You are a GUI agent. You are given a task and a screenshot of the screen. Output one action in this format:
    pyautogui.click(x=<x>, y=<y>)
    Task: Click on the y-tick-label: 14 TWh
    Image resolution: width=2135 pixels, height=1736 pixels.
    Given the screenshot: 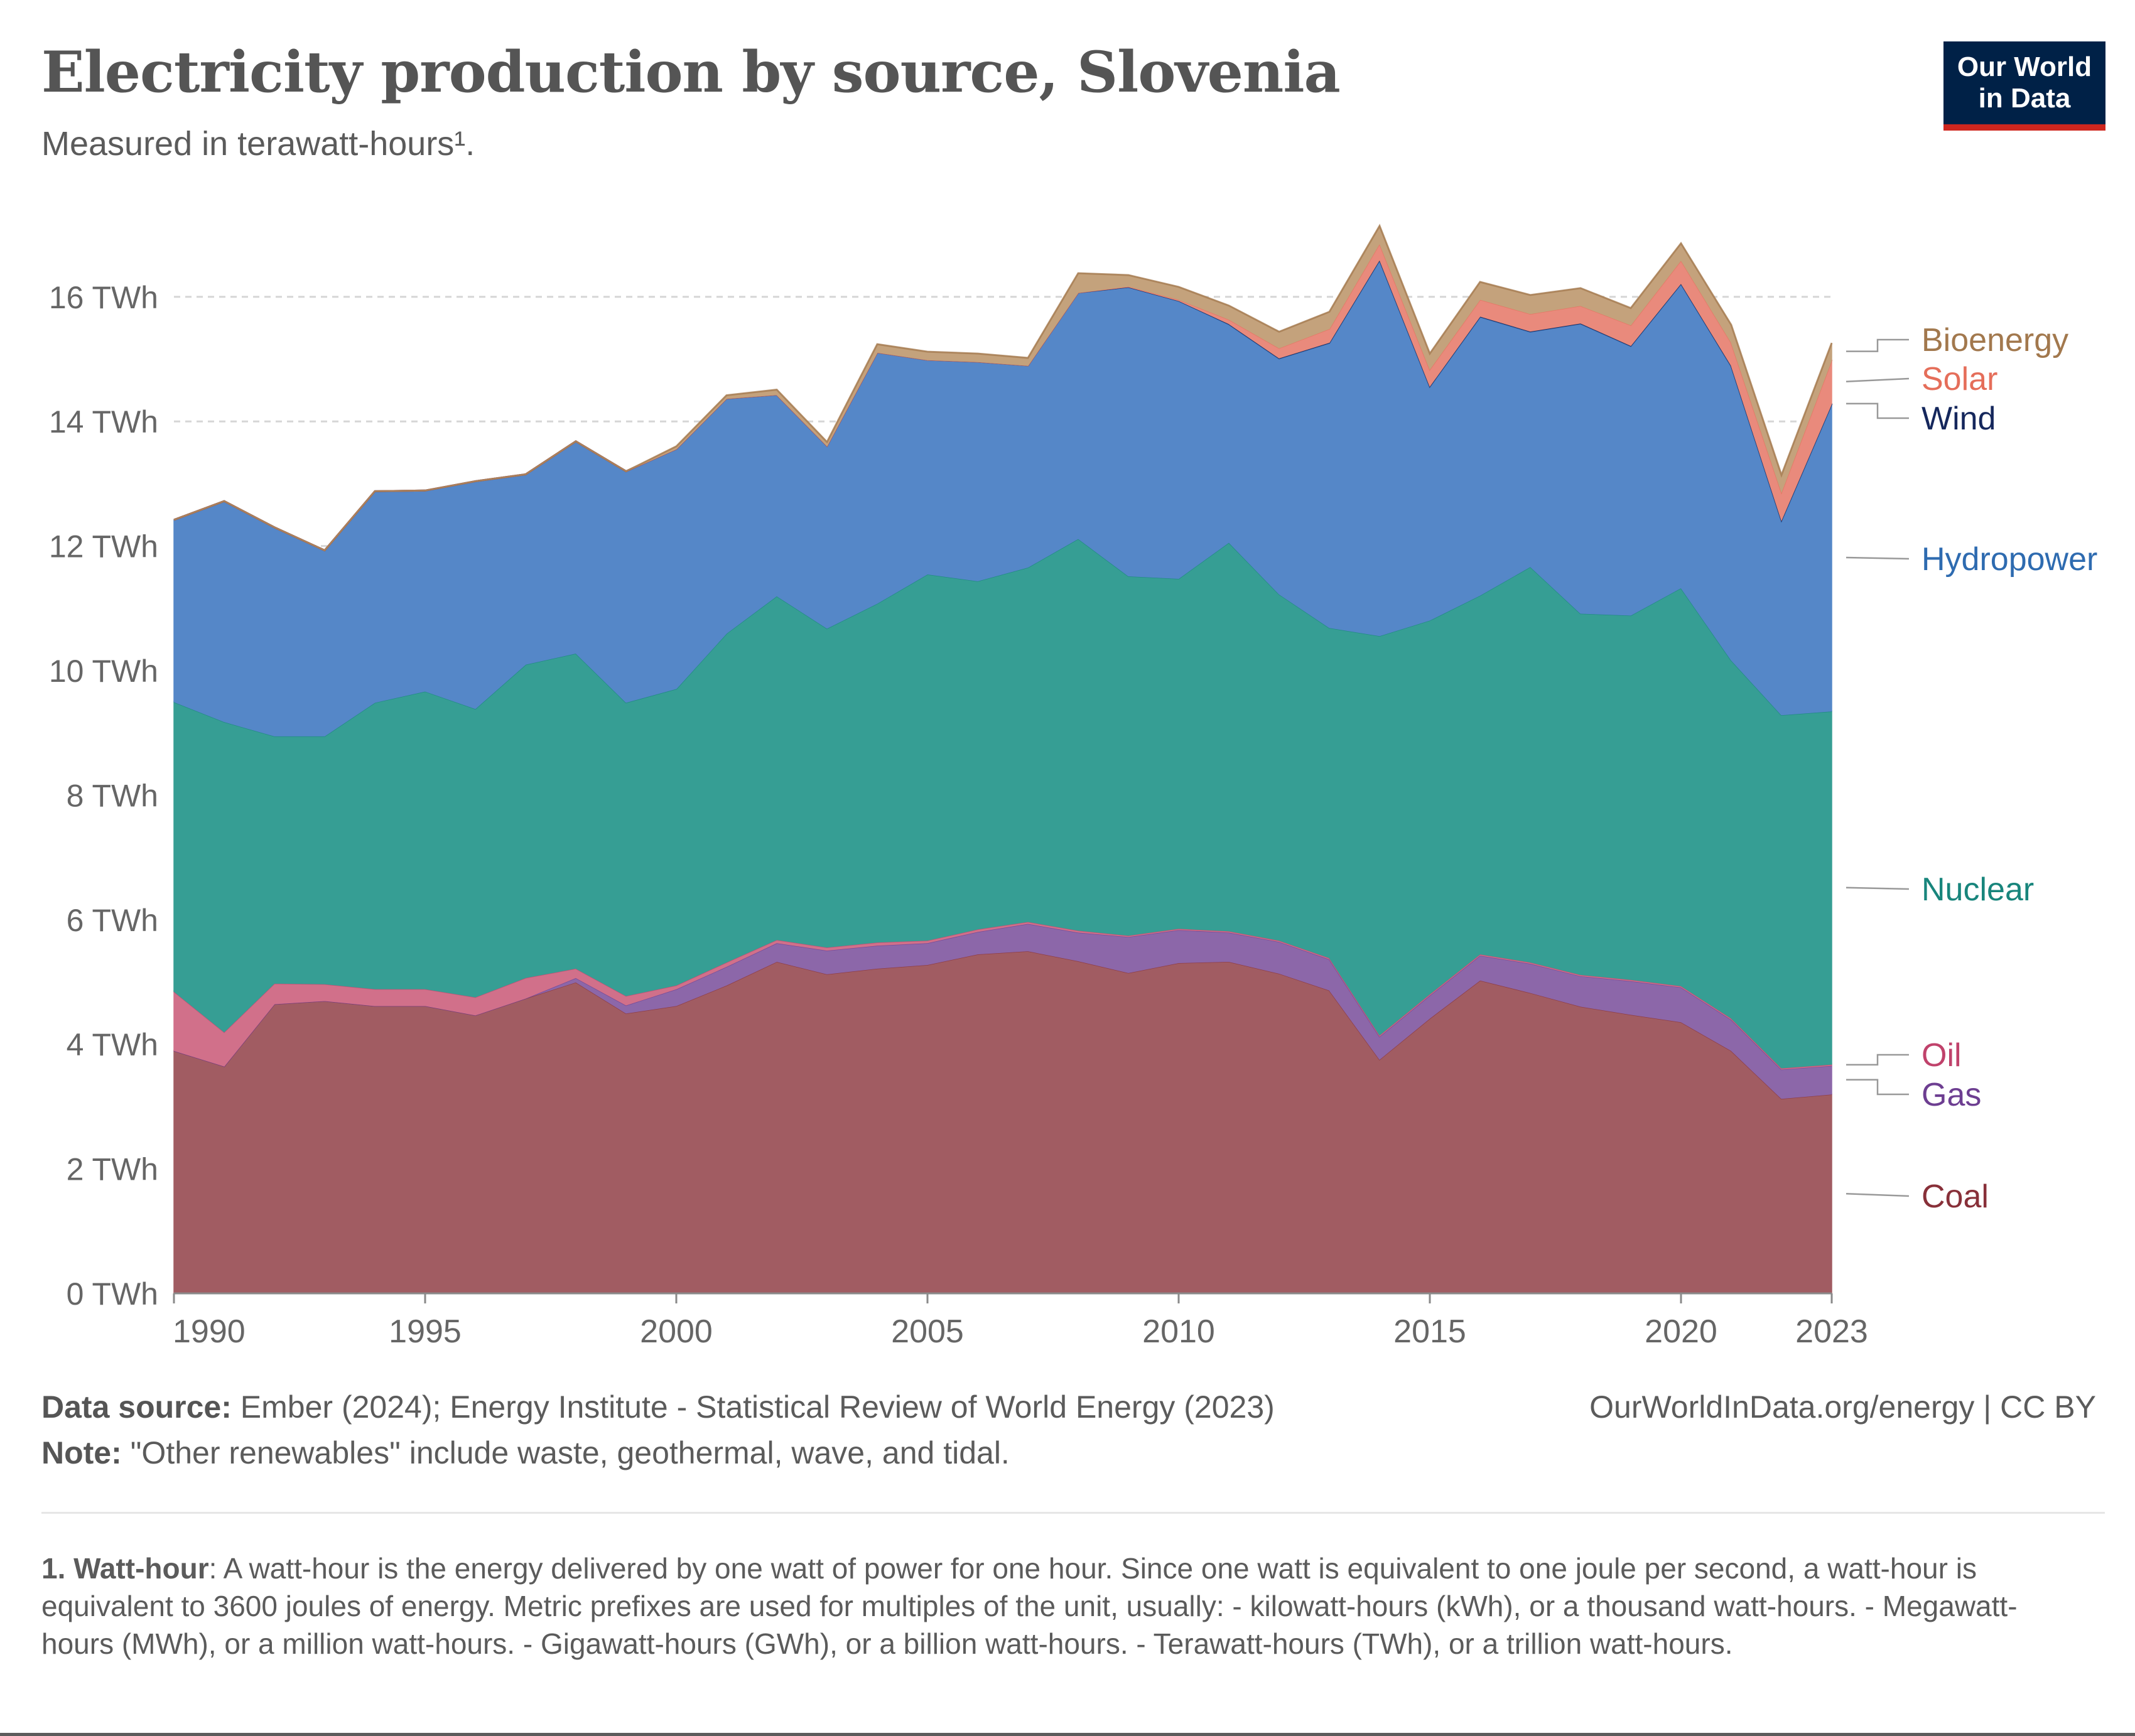 What is the action you would take?
    pyautogui.click(x=103, y=421)
    